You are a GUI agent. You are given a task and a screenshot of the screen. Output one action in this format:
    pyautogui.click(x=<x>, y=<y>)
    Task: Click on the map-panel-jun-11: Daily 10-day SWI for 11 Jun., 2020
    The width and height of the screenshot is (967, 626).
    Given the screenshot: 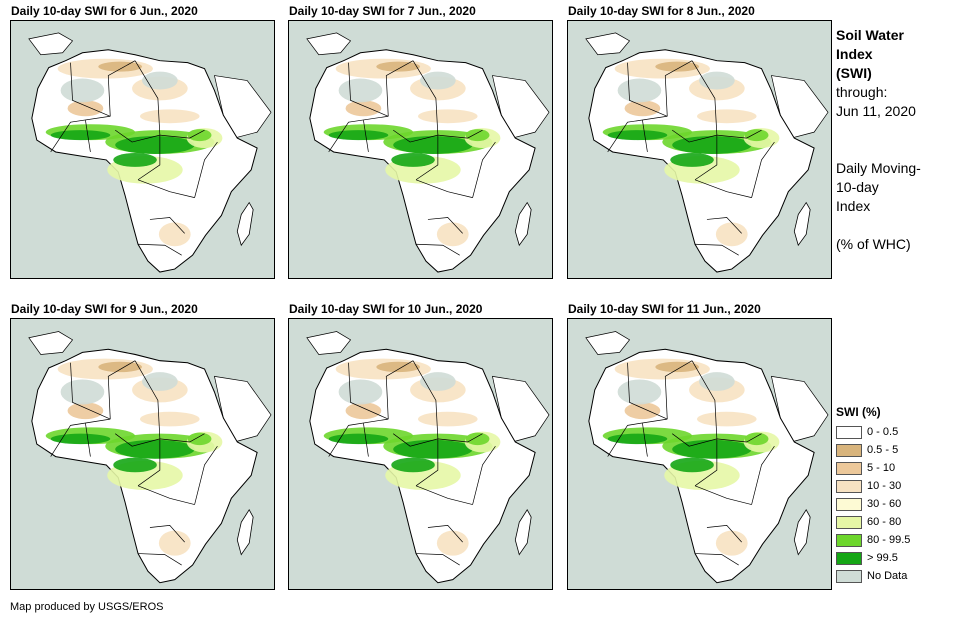 What is the action you would take?
    pyautogui.click(x=699, y=446)
    